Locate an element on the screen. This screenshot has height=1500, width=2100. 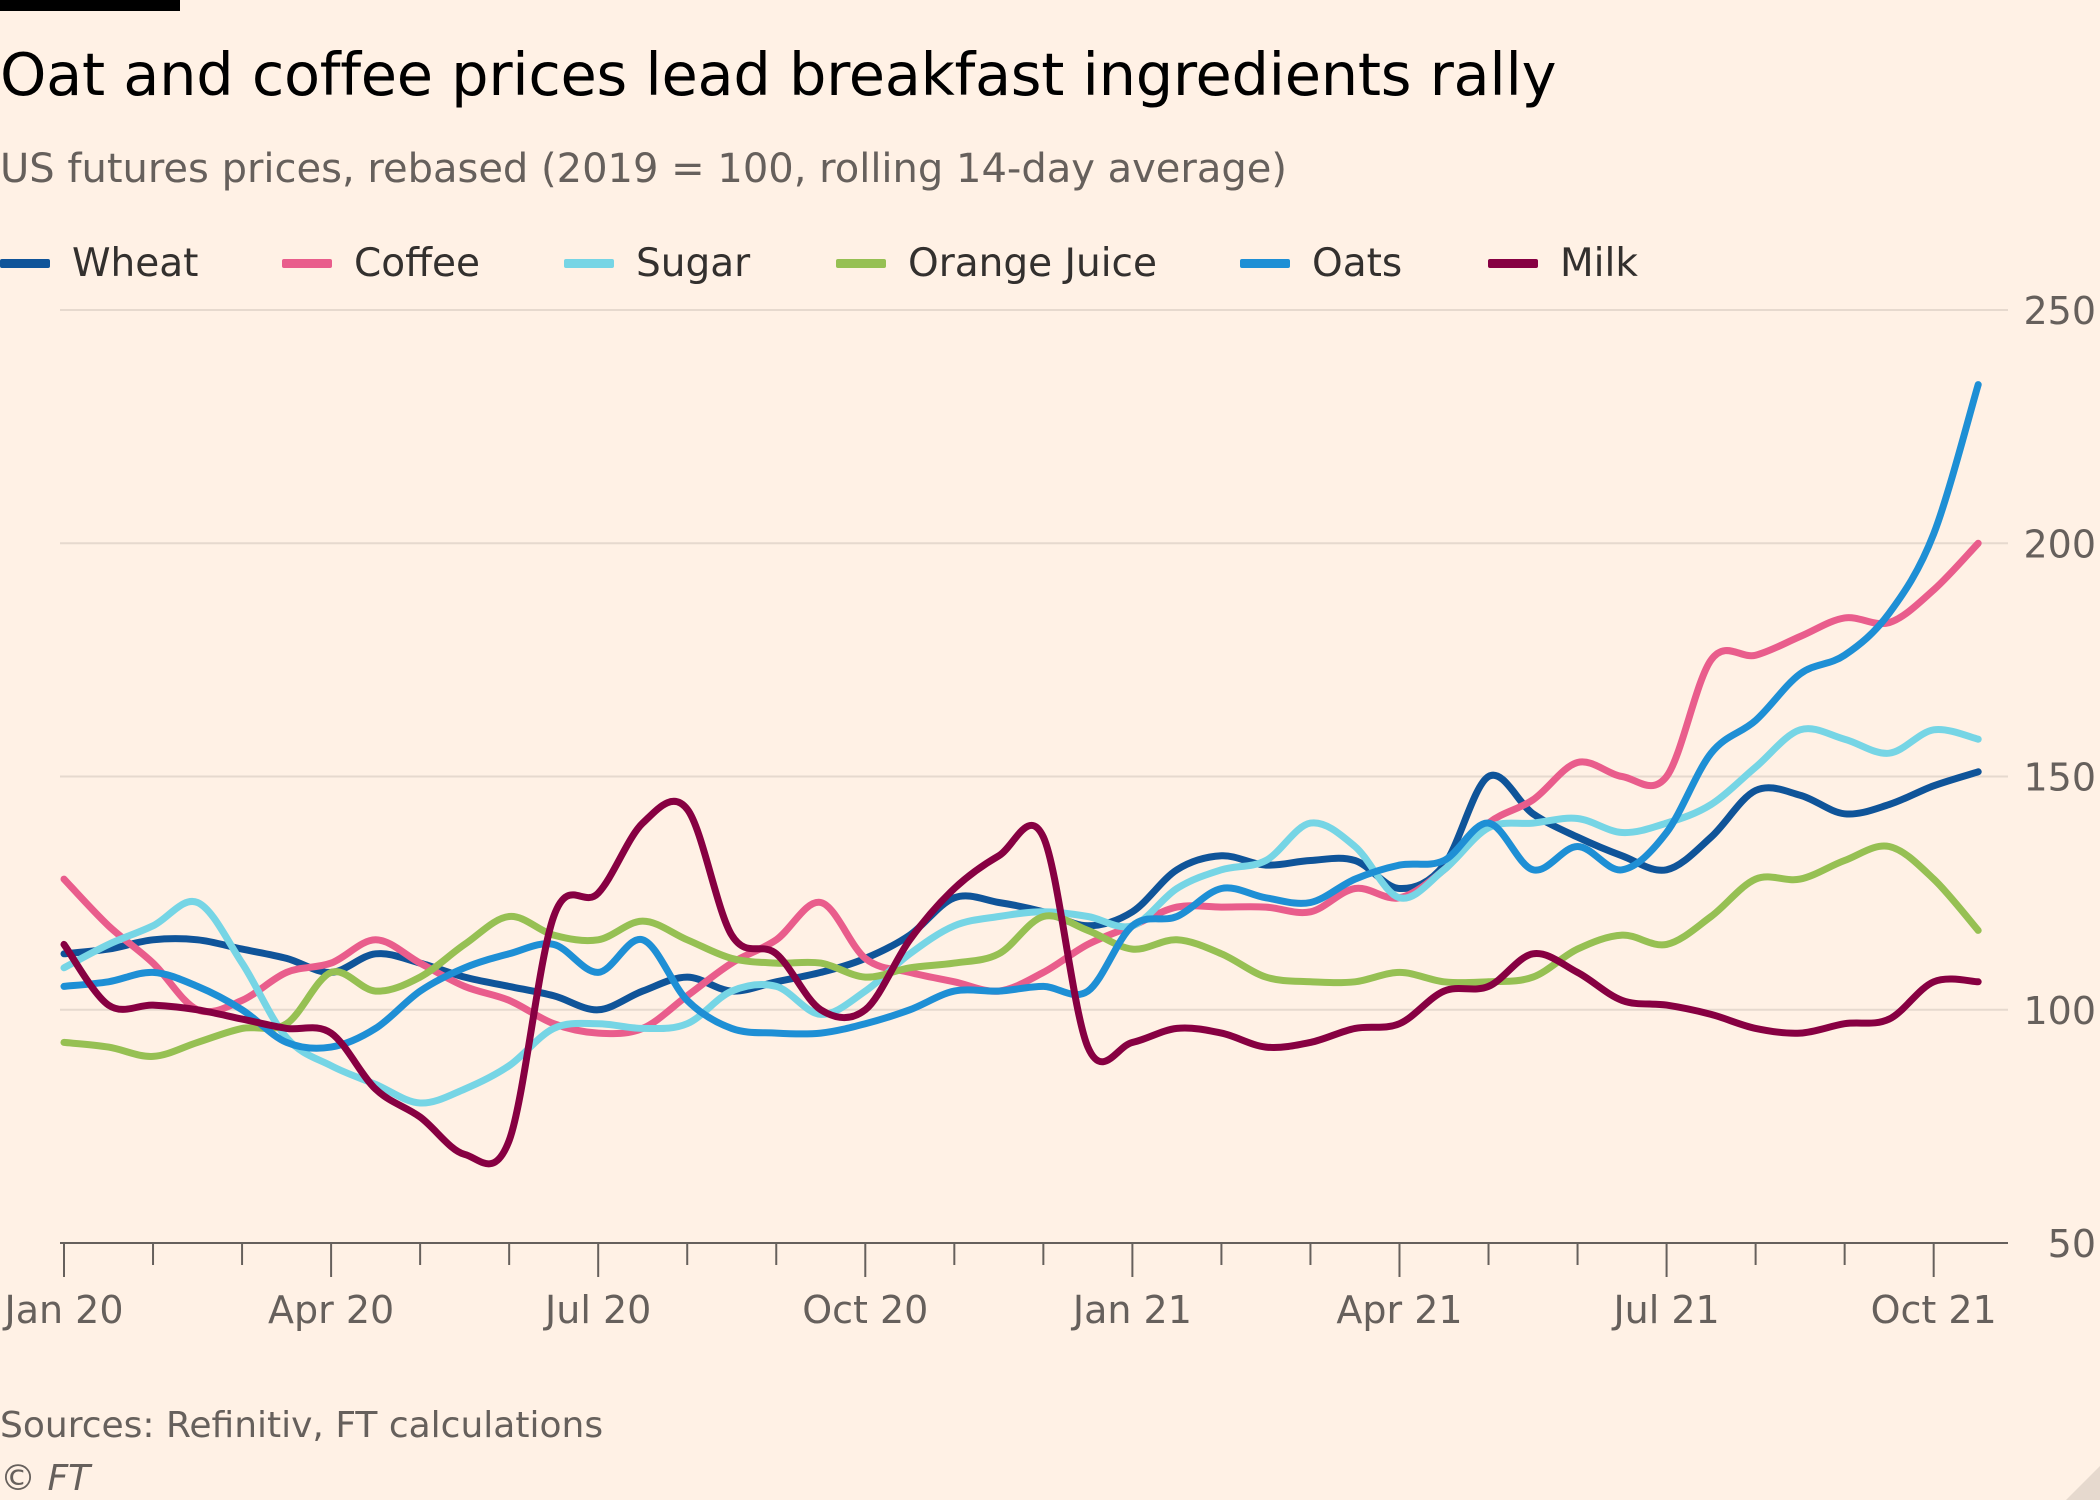
x-tick-label: Jul 21 is located at coordinates (1665, 1310).